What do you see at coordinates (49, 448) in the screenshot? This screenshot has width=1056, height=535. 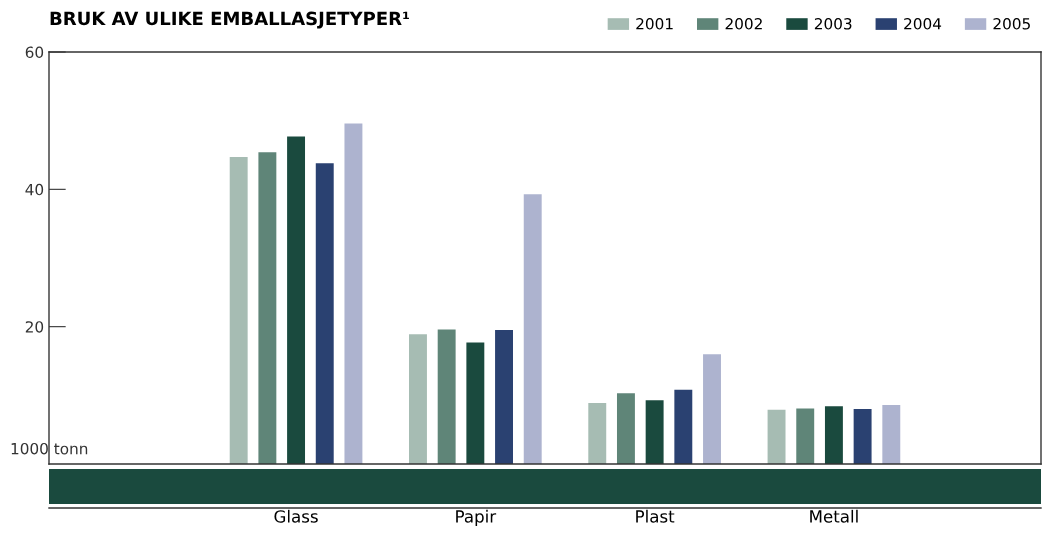 I see `y-axis-title: 1000 tonn` at bounding box center [49, 448].